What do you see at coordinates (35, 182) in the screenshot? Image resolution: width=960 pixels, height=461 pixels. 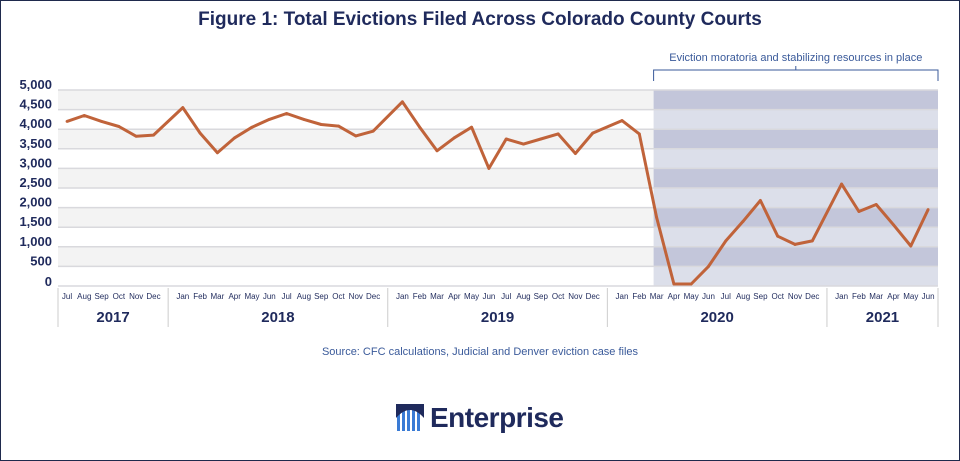 I see `y-tick-label: 2,500` at bounding box center [35, 182].